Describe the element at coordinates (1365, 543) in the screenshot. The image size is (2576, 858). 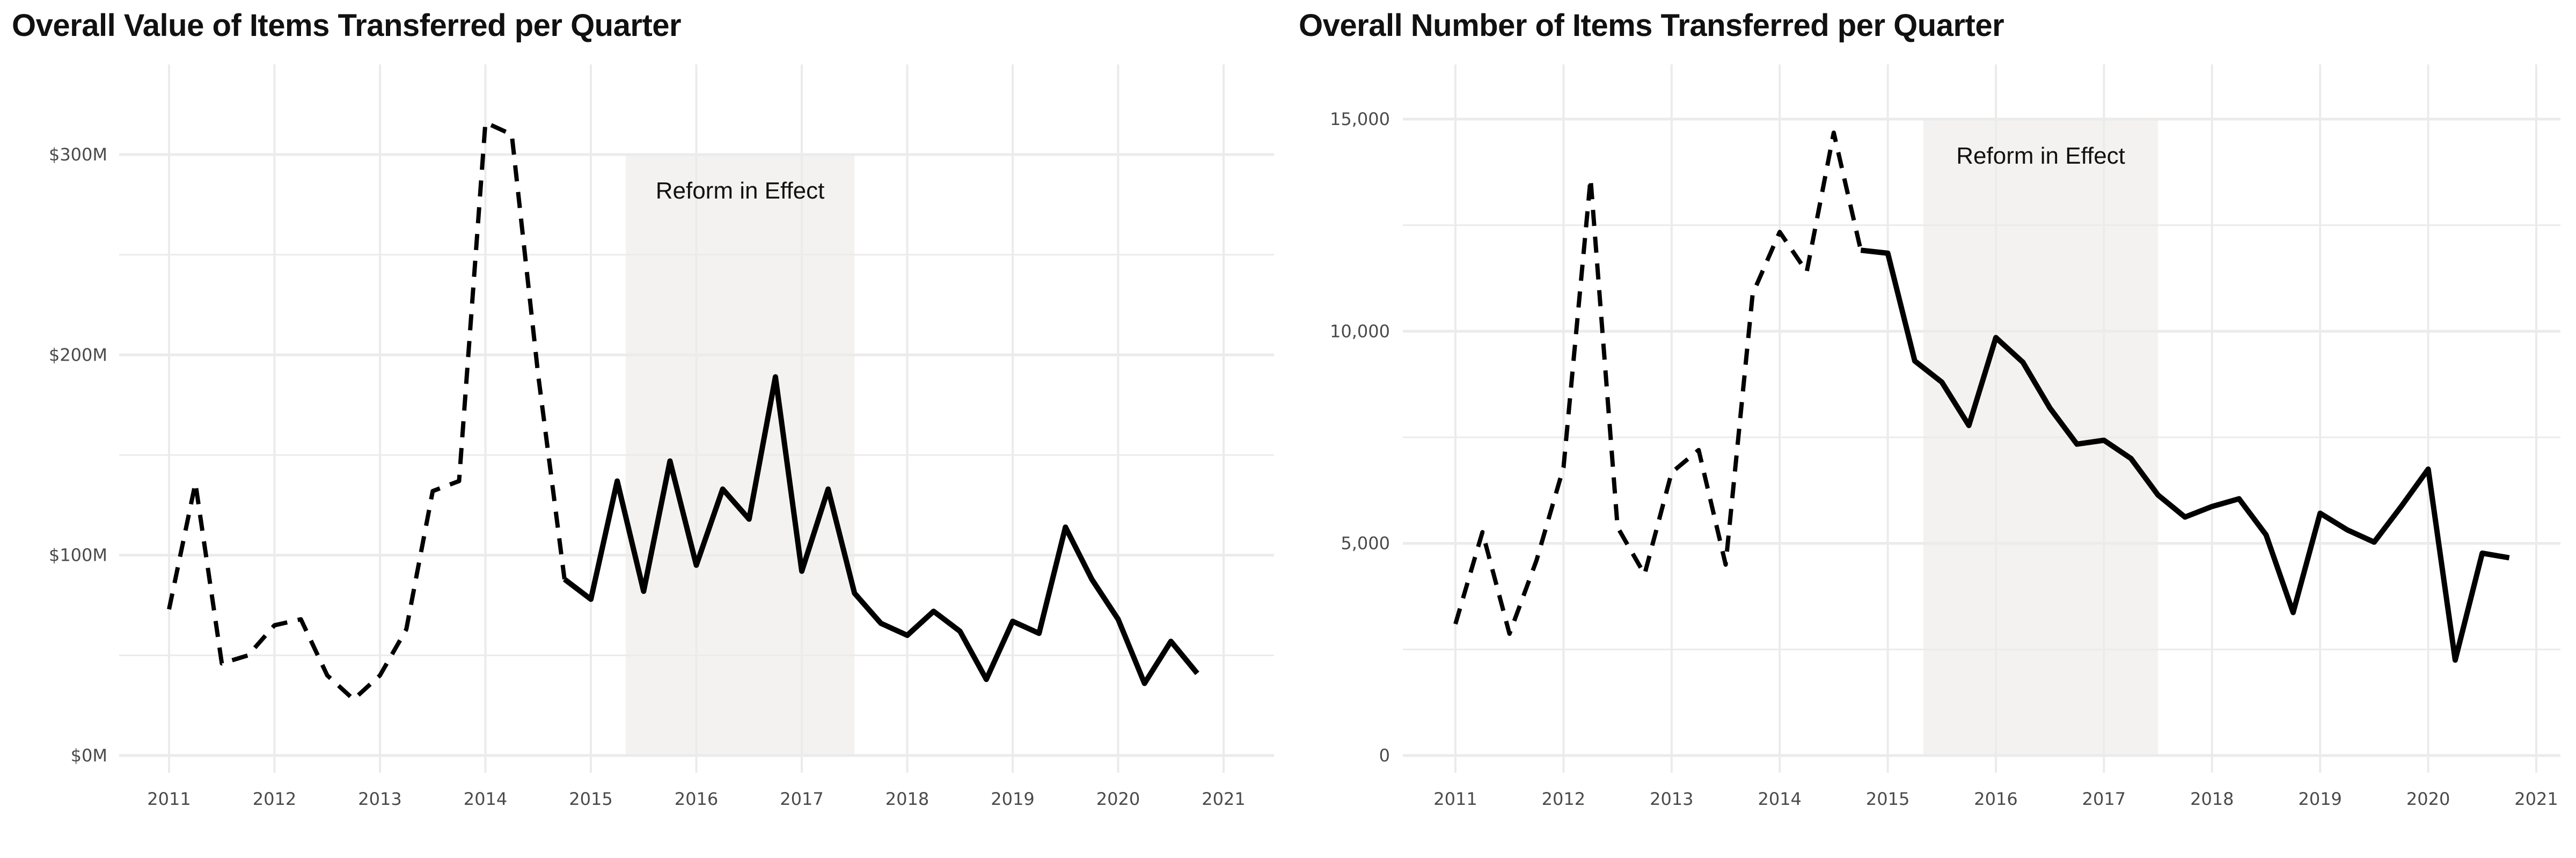
I see `y-tick-label: 5,000` at that location.